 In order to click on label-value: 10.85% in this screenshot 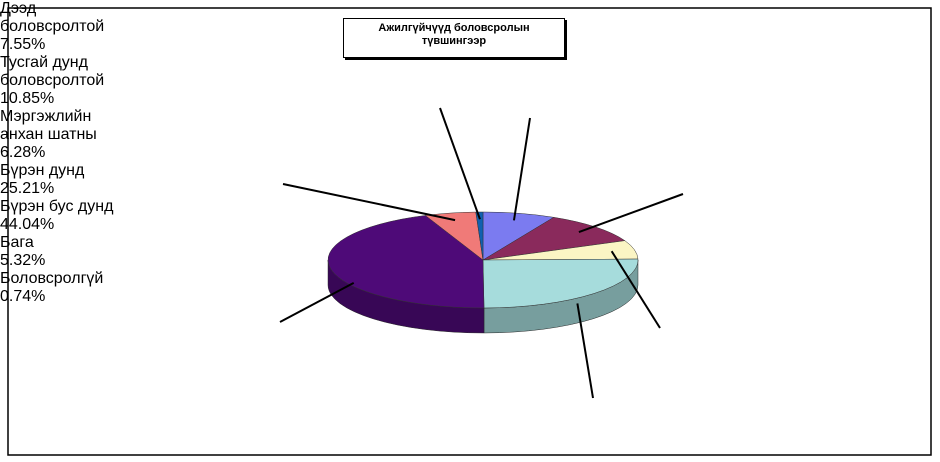, I will do `click(27, 98)`.